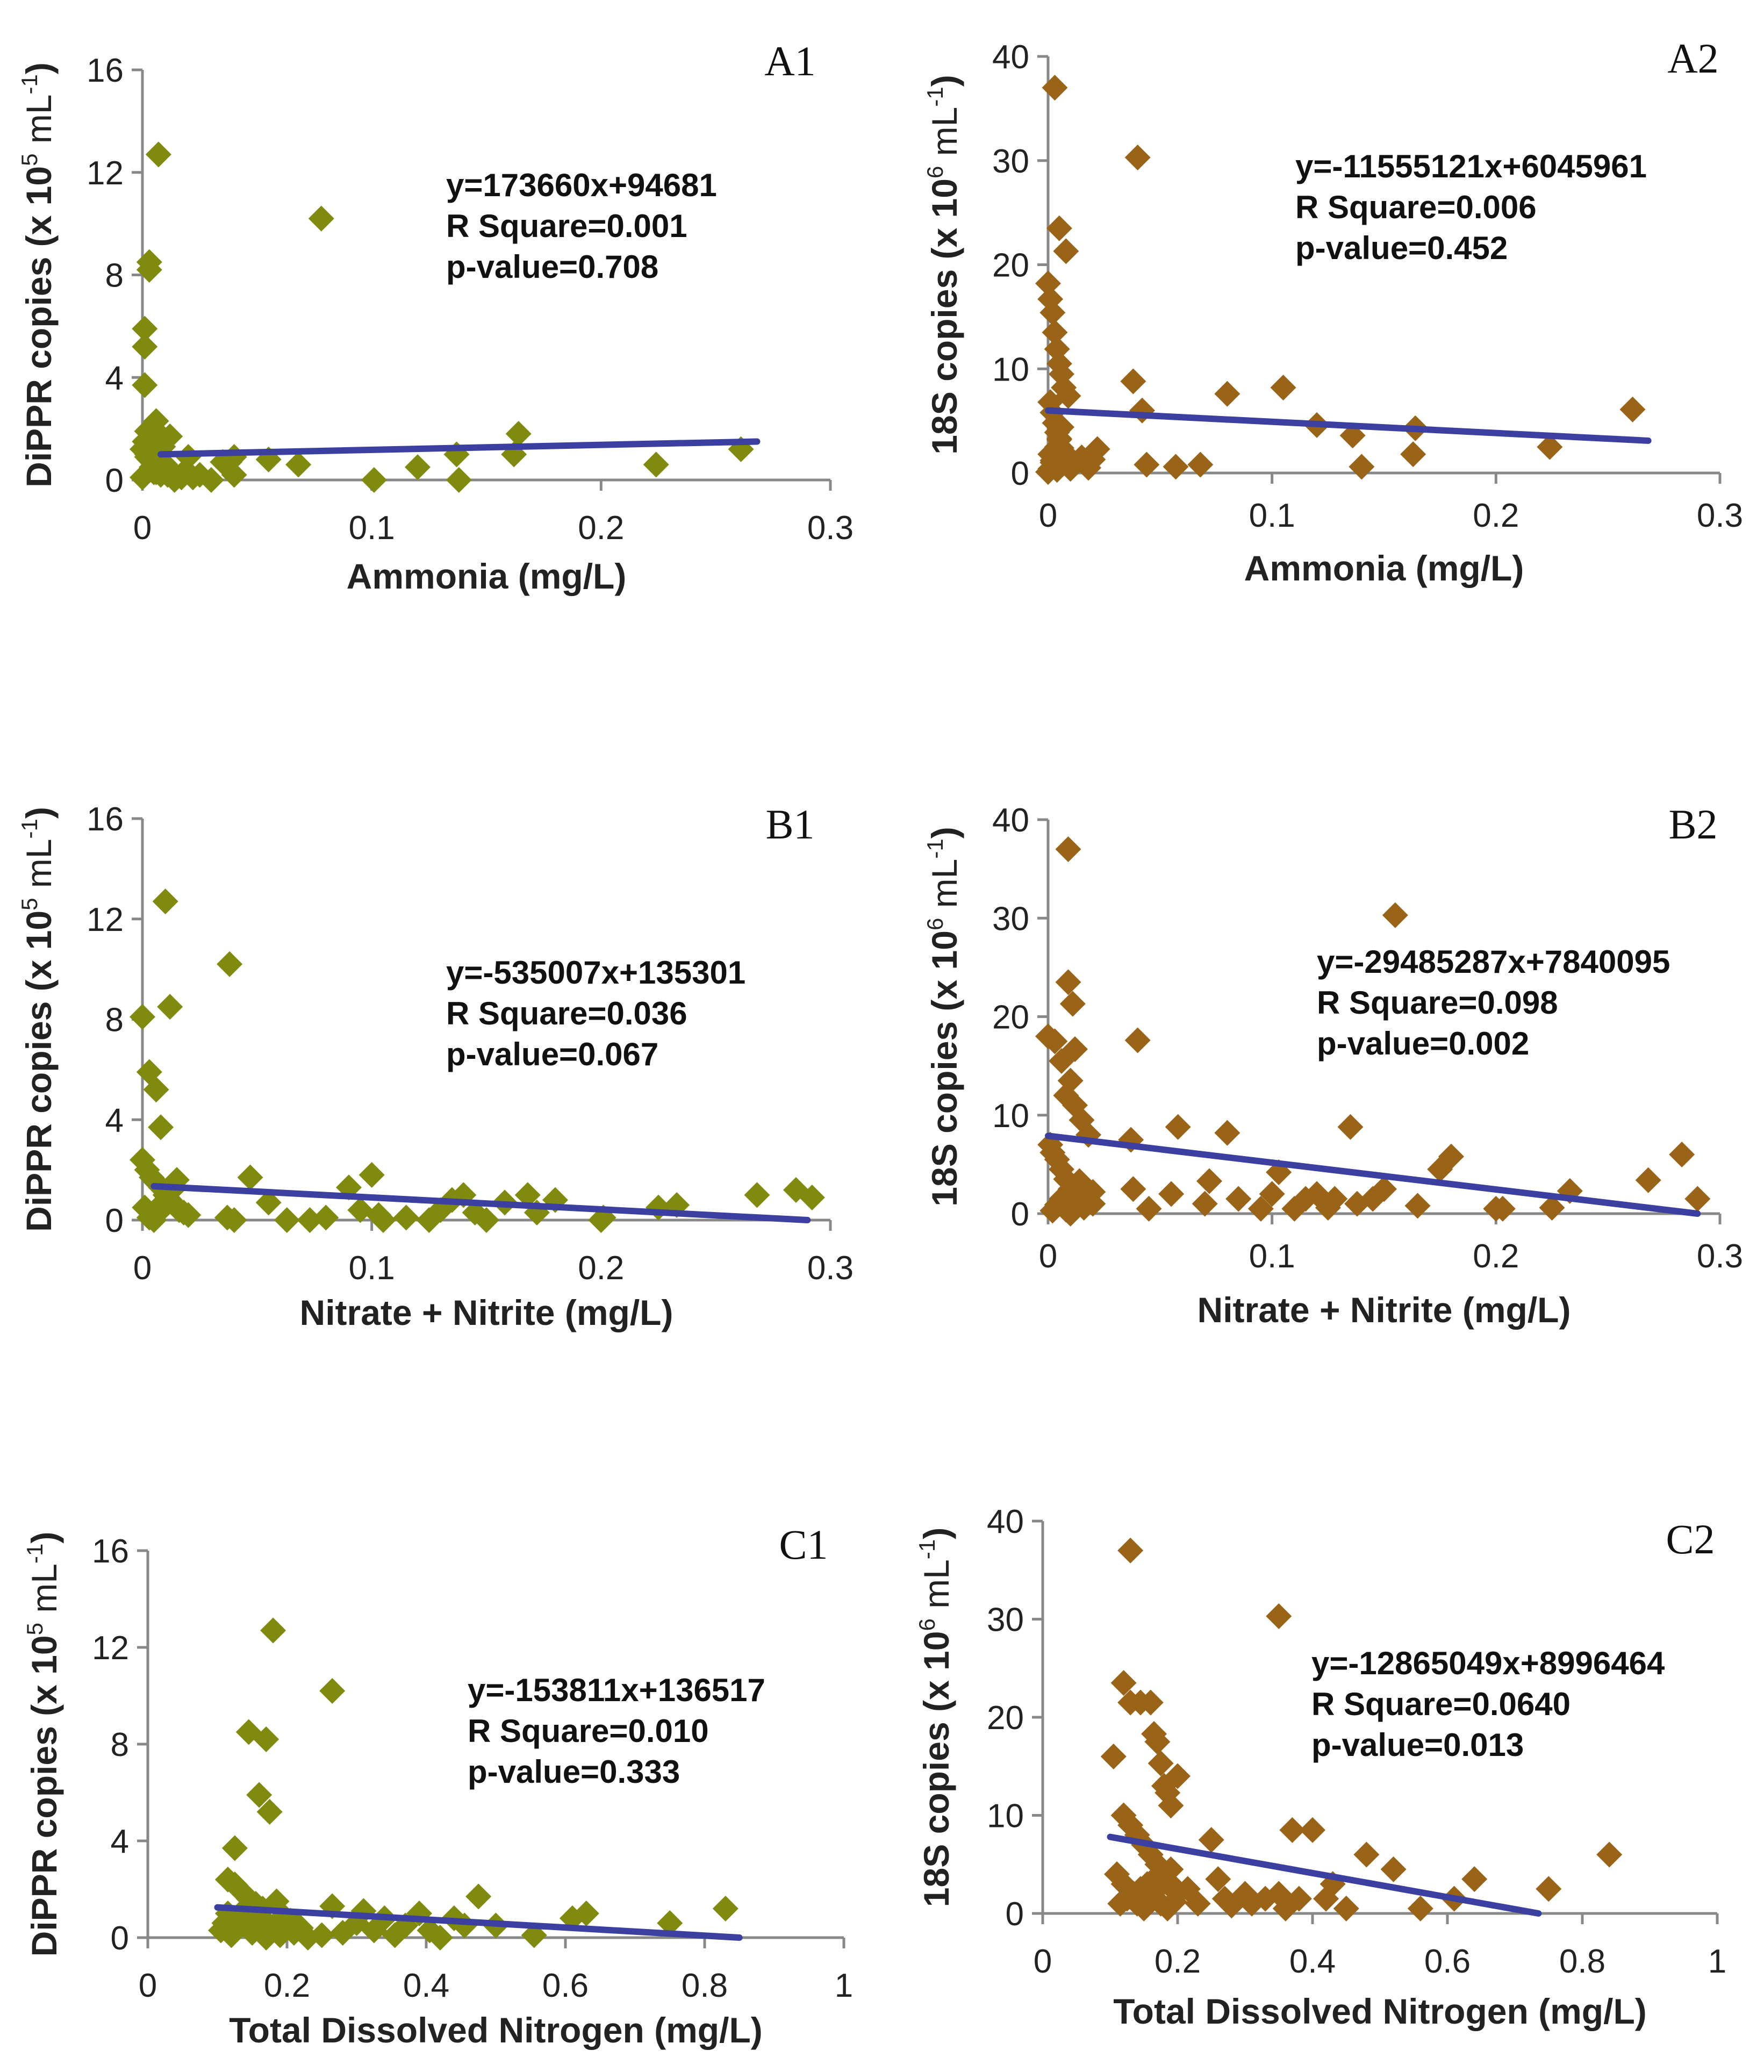 The height and width of the screenshot is (2072, 1764). I want to click on regression-stat: p-value=0.002, so click(1423, 1044).